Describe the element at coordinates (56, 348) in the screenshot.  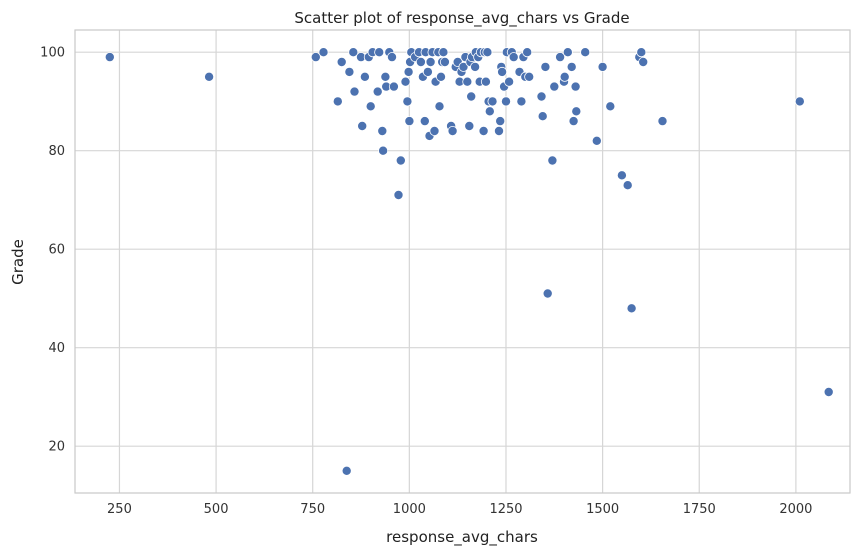
I see `y-tick-label: 40` at that location.